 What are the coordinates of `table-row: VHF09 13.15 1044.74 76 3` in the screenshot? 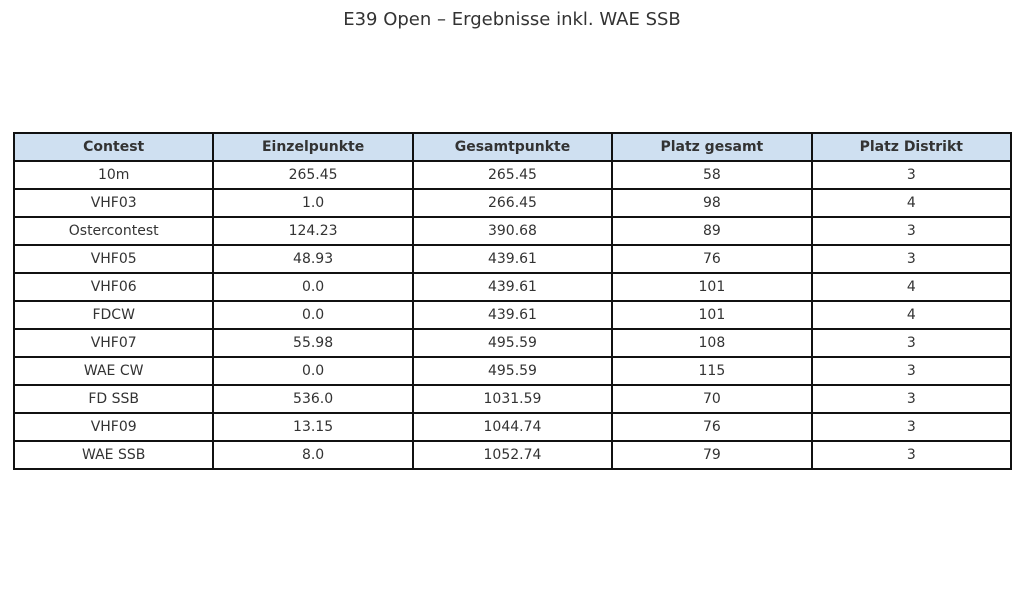 It's located at (512, 427).